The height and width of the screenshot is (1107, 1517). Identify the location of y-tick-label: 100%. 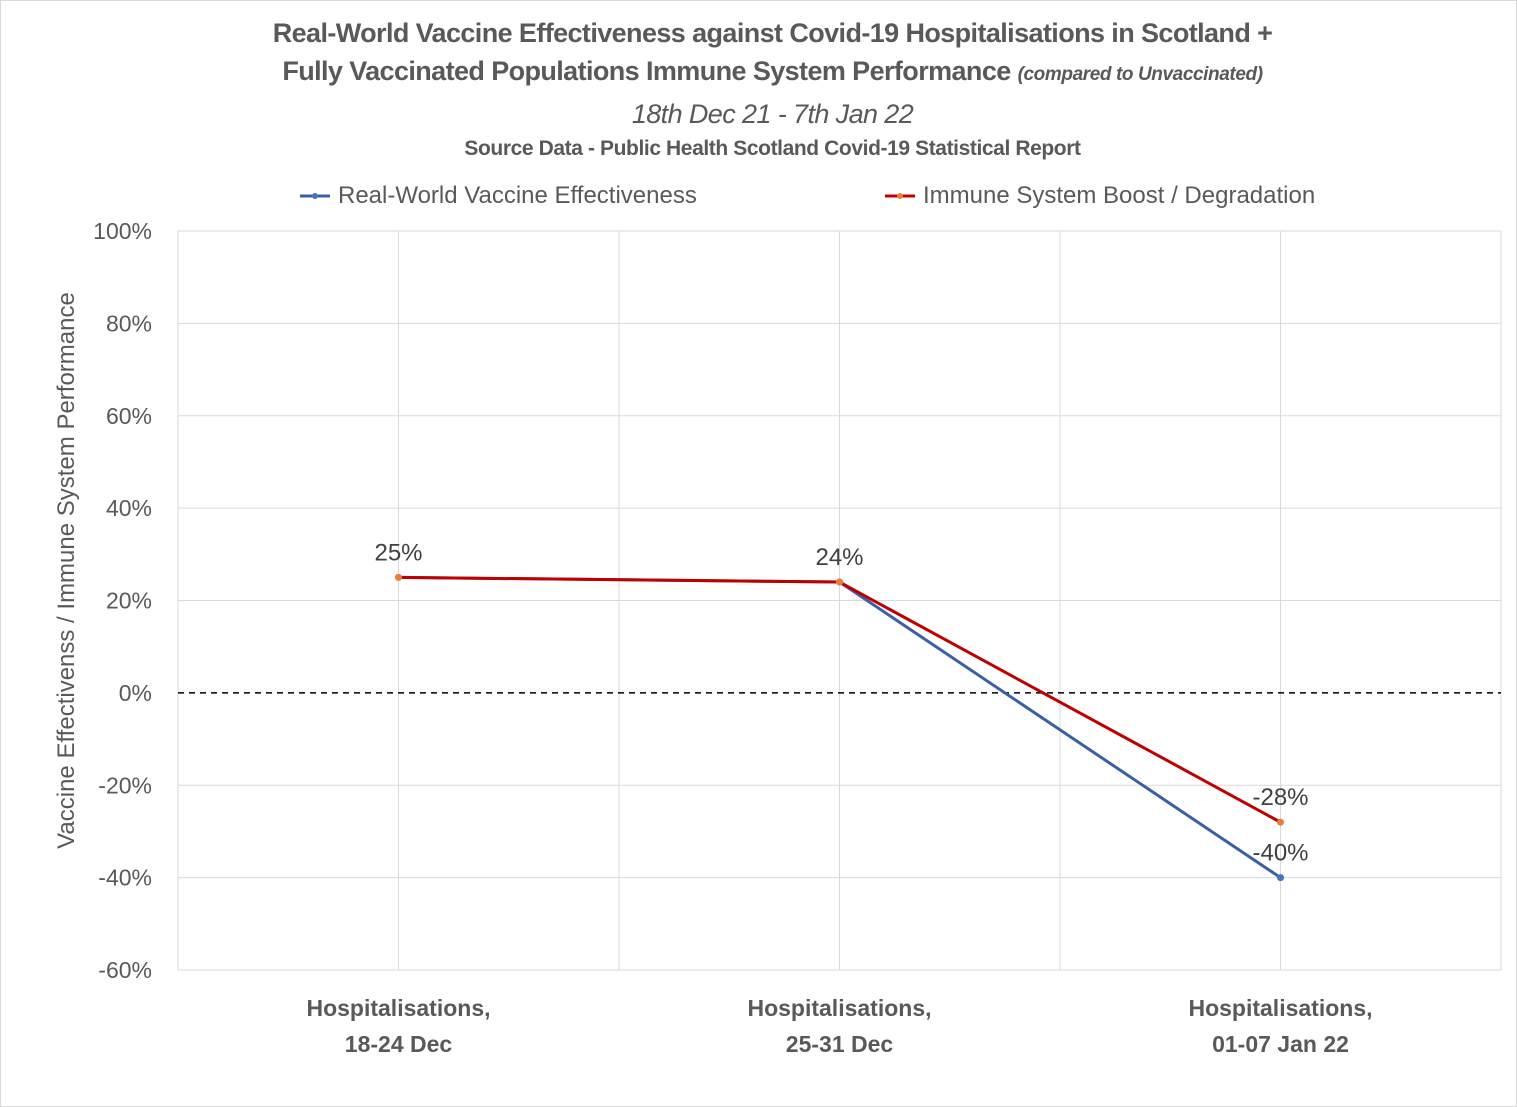
(122, 231).